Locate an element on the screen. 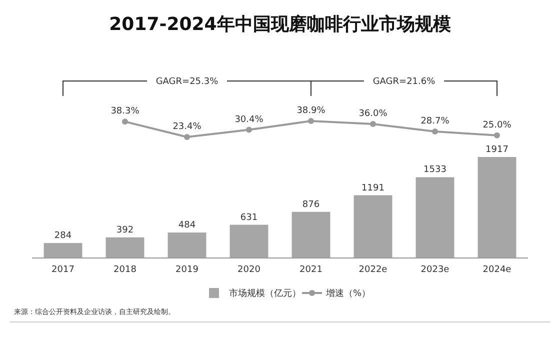 This screenshot has width=560, height=343. legend-label: 增速（%） is located at coordinates (348, 293).